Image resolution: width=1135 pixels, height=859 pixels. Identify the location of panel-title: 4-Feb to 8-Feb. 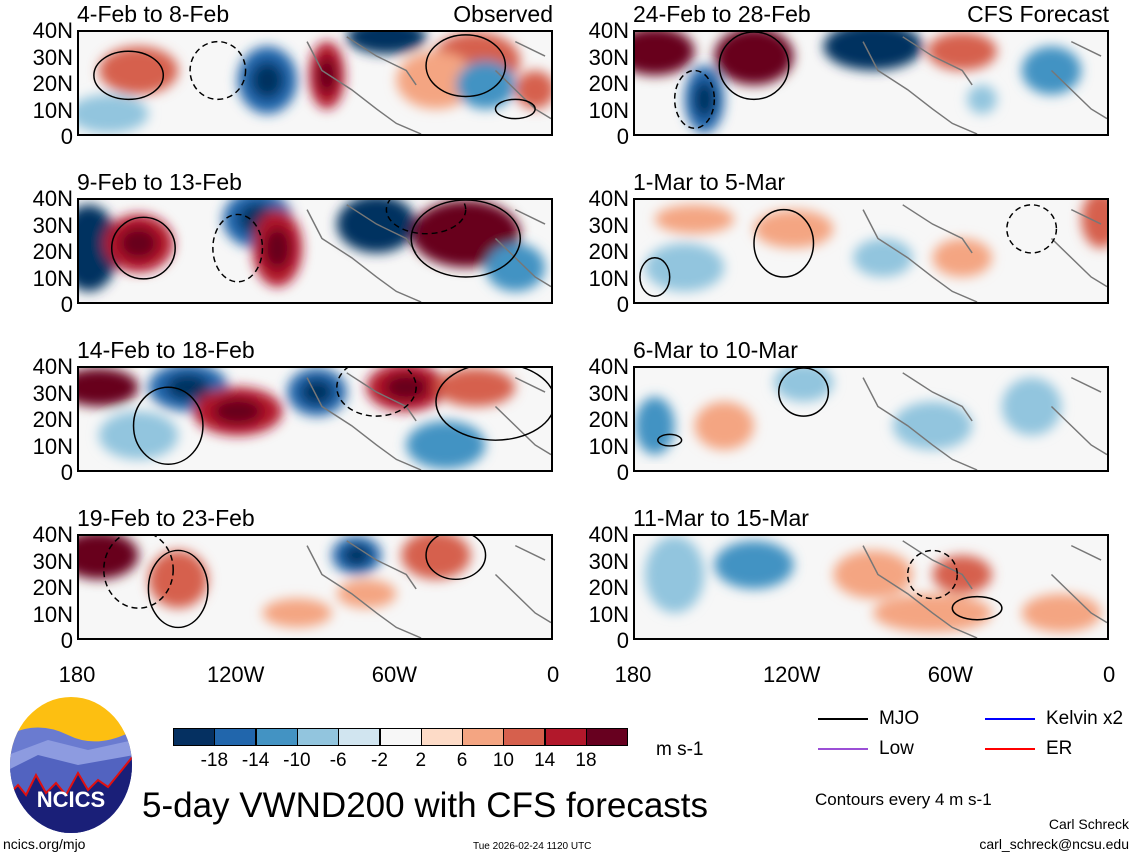
(153, 14).